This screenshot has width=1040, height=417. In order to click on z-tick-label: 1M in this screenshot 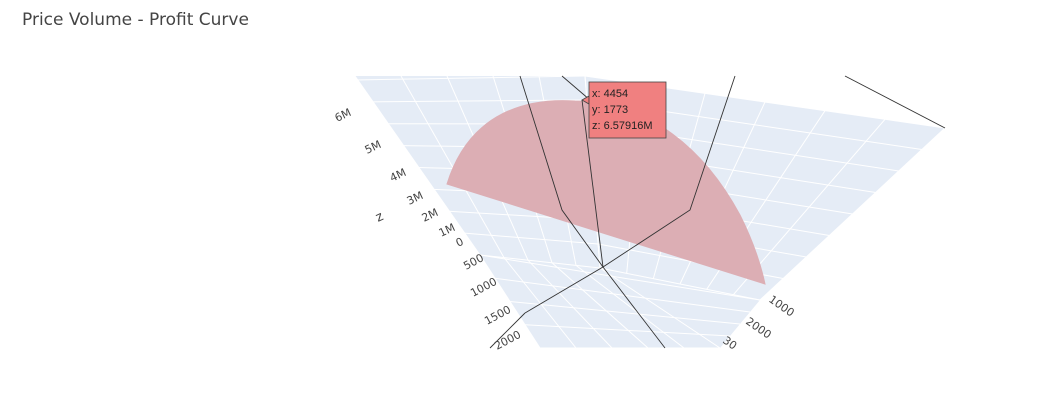, I will do `click(447, 230)`.